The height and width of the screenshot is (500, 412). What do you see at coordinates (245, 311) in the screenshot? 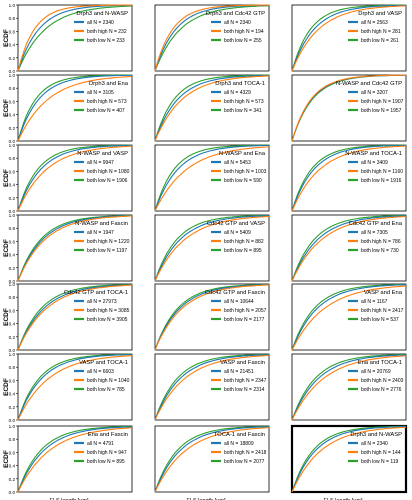
I see `legend-label: both high N = 2057` at bounding box center [245, 311].